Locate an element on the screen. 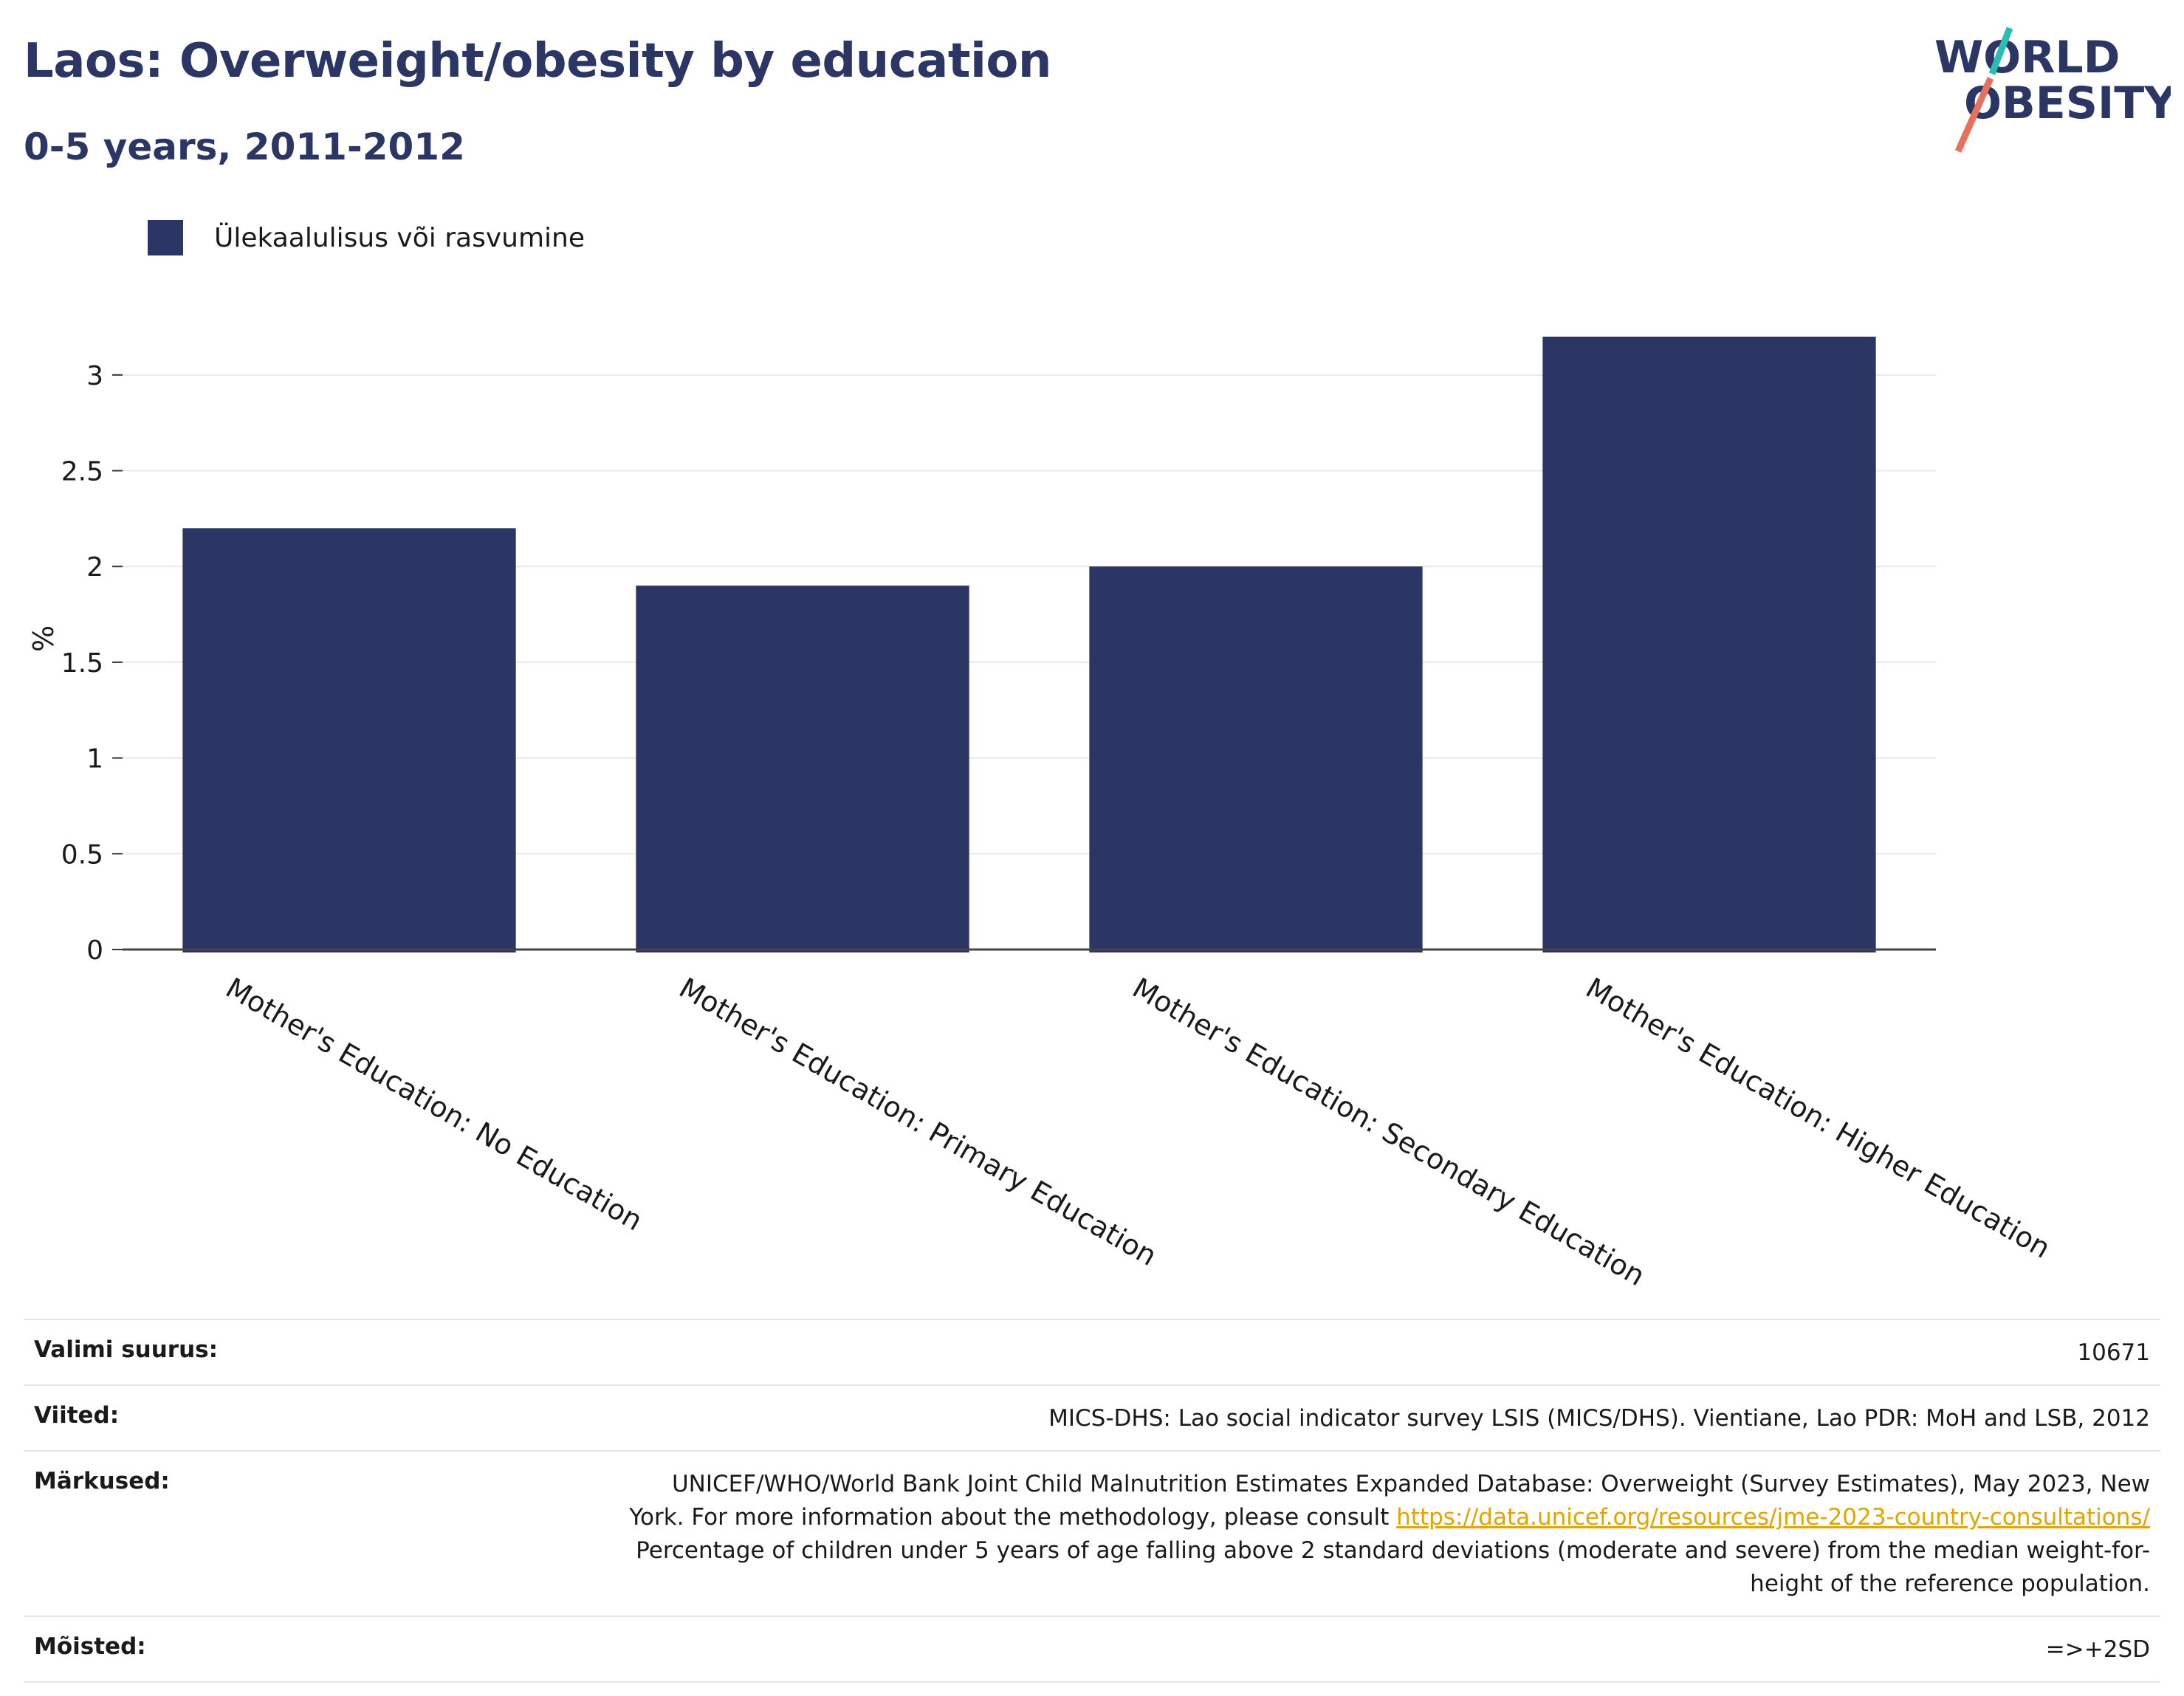 This screenshot has height=1696, width=2184. legend-label: Ülekaalulisus või rasvumine is located at coordinates (400, 237).